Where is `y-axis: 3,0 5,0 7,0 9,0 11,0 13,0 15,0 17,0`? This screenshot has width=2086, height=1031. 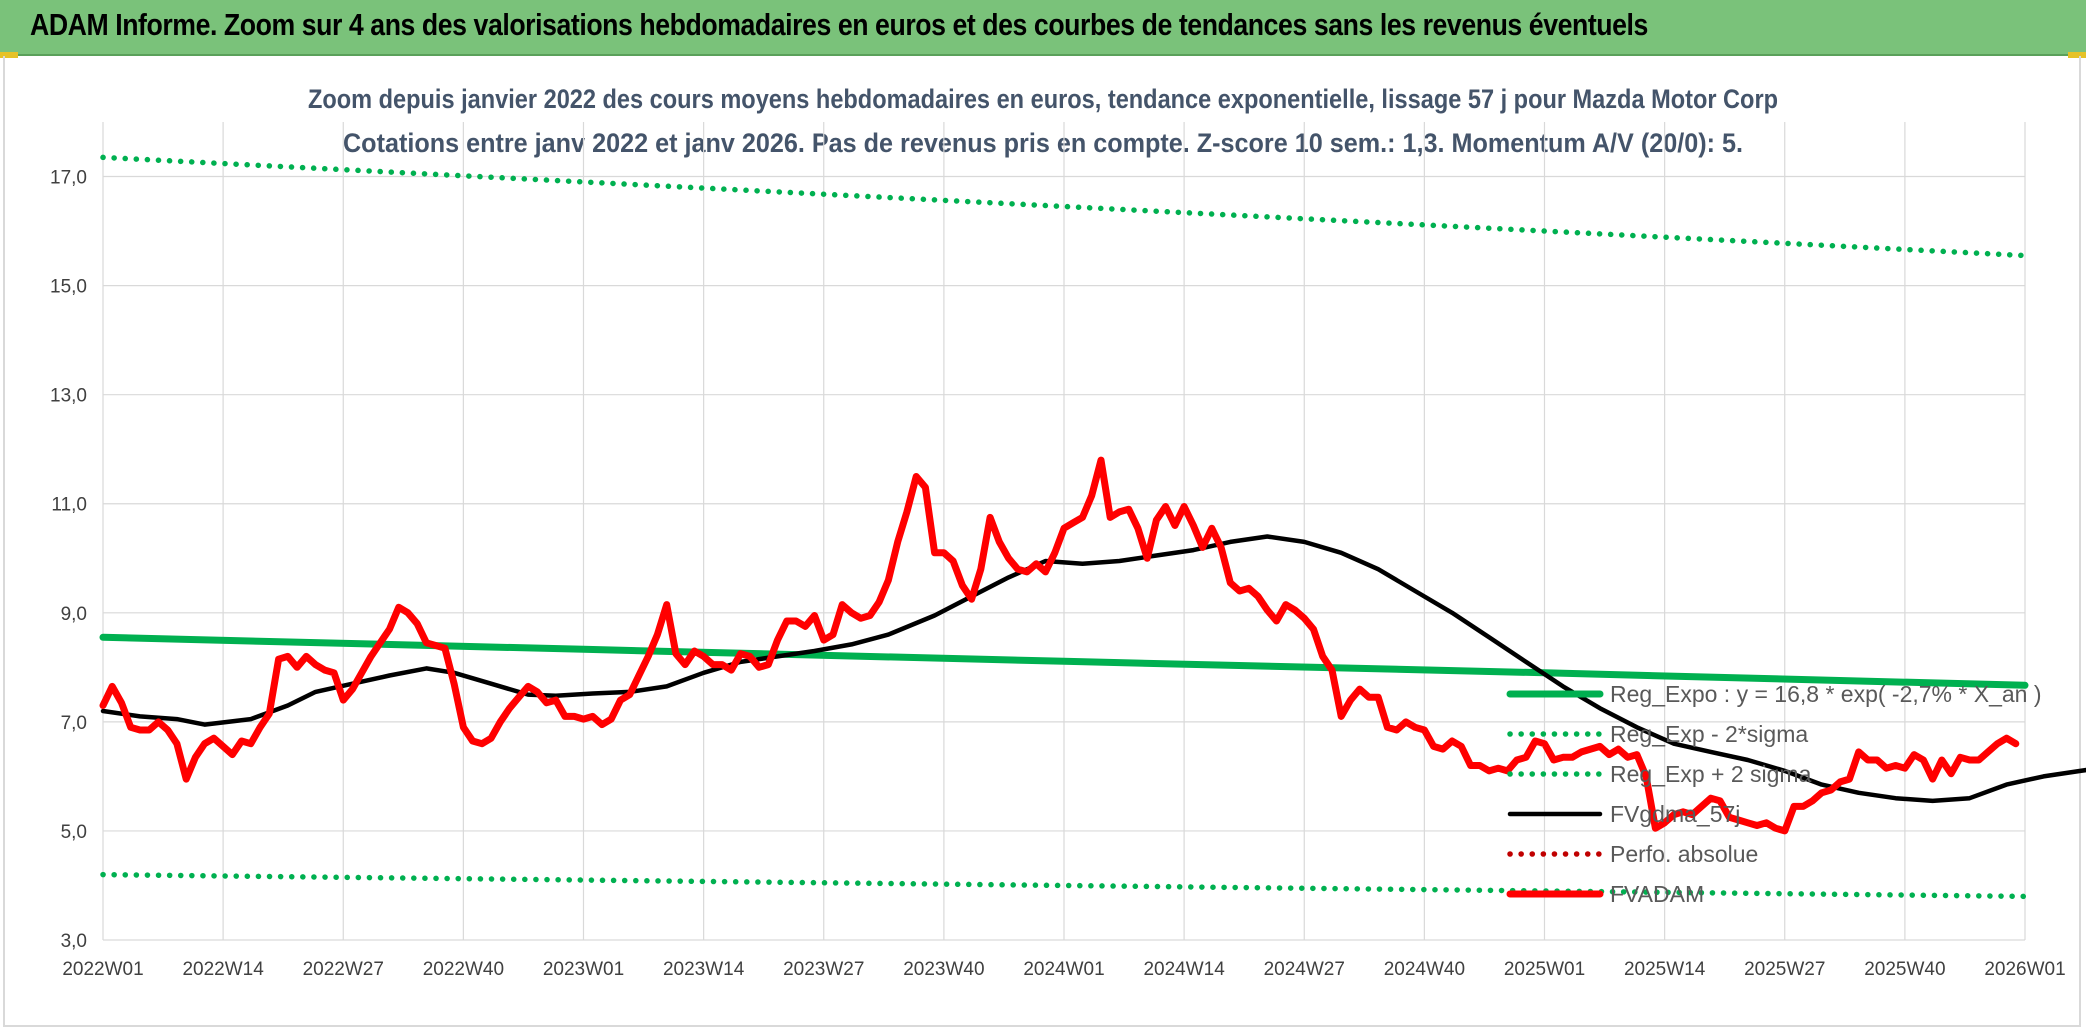 y-axis: 3,0 5,0 7,0 9,0 11,0 13,0 15,0 17,0 is located at coordinates (68, 560).